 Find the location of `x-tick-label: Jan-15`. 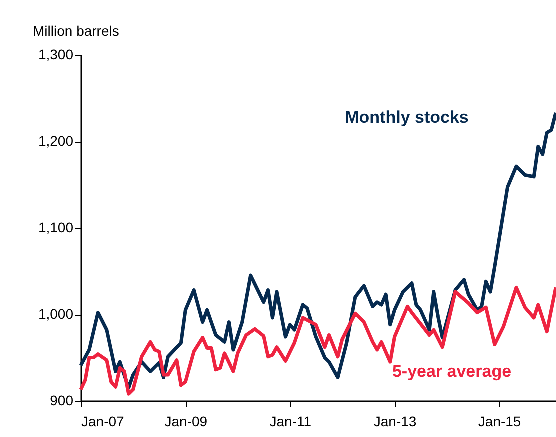

x-tick-label: Jan-15 is located at coordinates (500, 422).